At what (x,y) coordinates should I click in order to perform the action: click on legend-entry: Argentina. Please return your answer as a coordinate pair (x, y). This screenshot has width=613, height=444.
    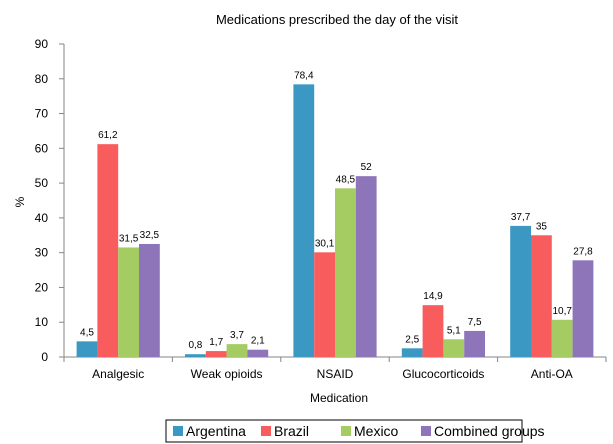
    Looking at the image, I should click on (216, 431).